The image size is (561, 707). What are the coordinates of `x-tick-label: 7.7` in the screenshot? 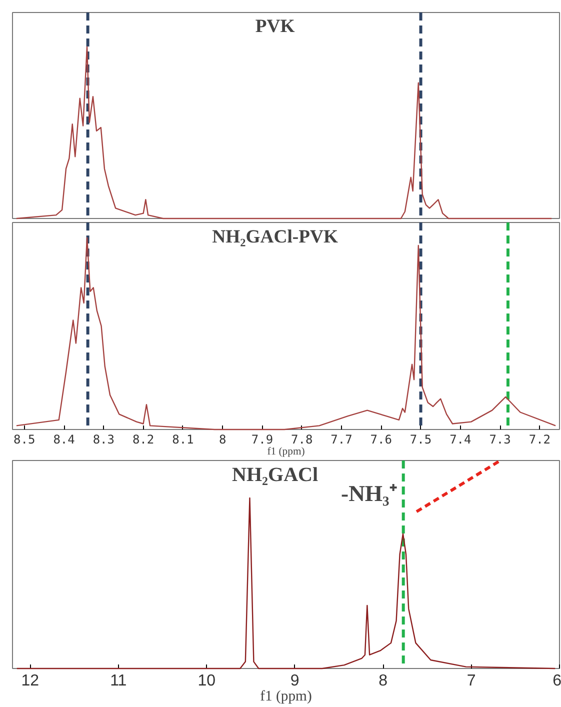 It's located at (341, 439).